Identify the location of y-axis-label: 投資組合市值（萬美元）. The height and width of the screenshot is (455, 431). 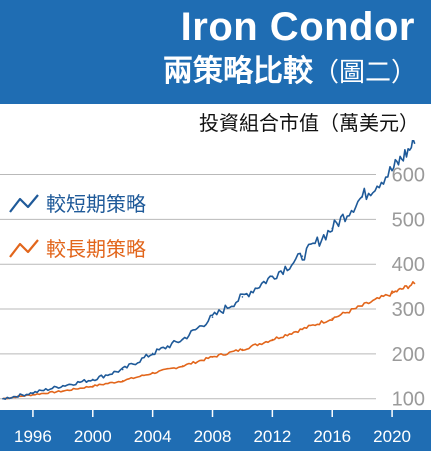
(309, 123).